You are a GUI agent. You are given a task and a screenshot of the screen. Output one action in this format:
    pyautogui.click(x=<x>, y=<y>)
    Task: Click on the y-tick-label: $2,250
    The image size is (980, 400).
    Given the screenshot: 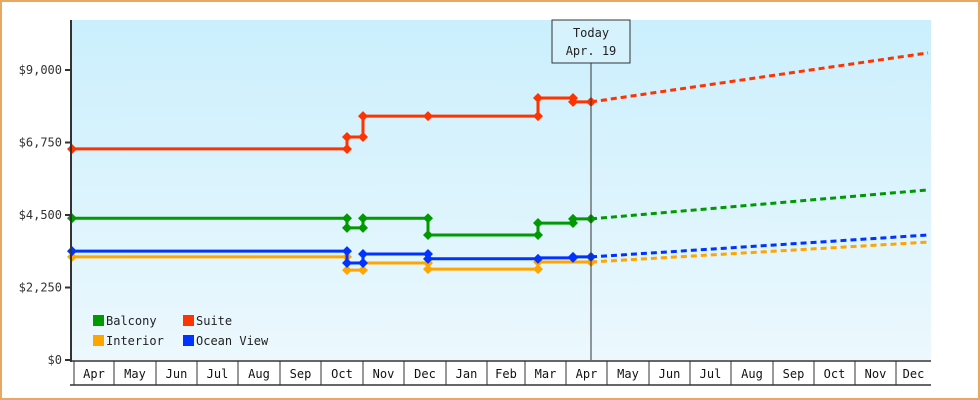 What is the action you would take?
    pyautogui.click(x=40, y=288)
    